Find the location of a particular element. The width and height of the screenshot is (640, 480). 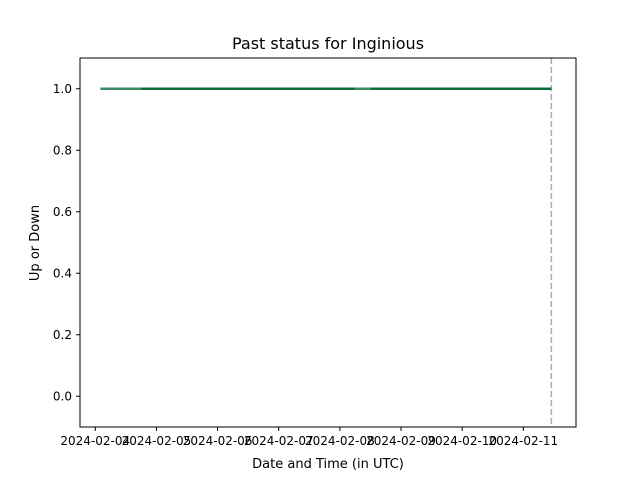

x-tick-label: 2024-02-04 is located at coordinates (95, 441).